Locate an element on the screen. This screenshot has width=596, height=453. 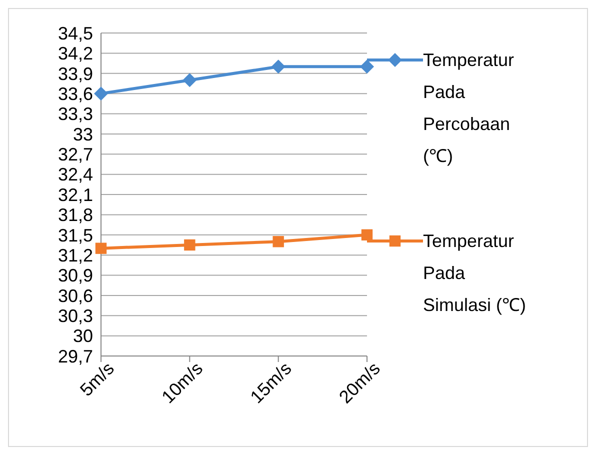
y-tick-label: 31,5 is located at coordinates (75, 235).